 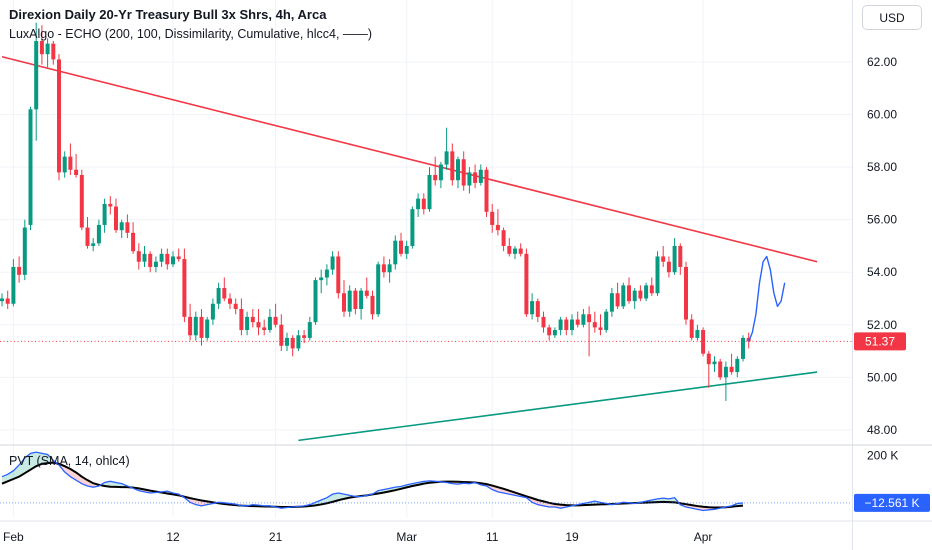 What do you see at coordinates (882, 115) in the screenshot?
I see `y-tick-label: 60.00` at bounding box center [882, 115].